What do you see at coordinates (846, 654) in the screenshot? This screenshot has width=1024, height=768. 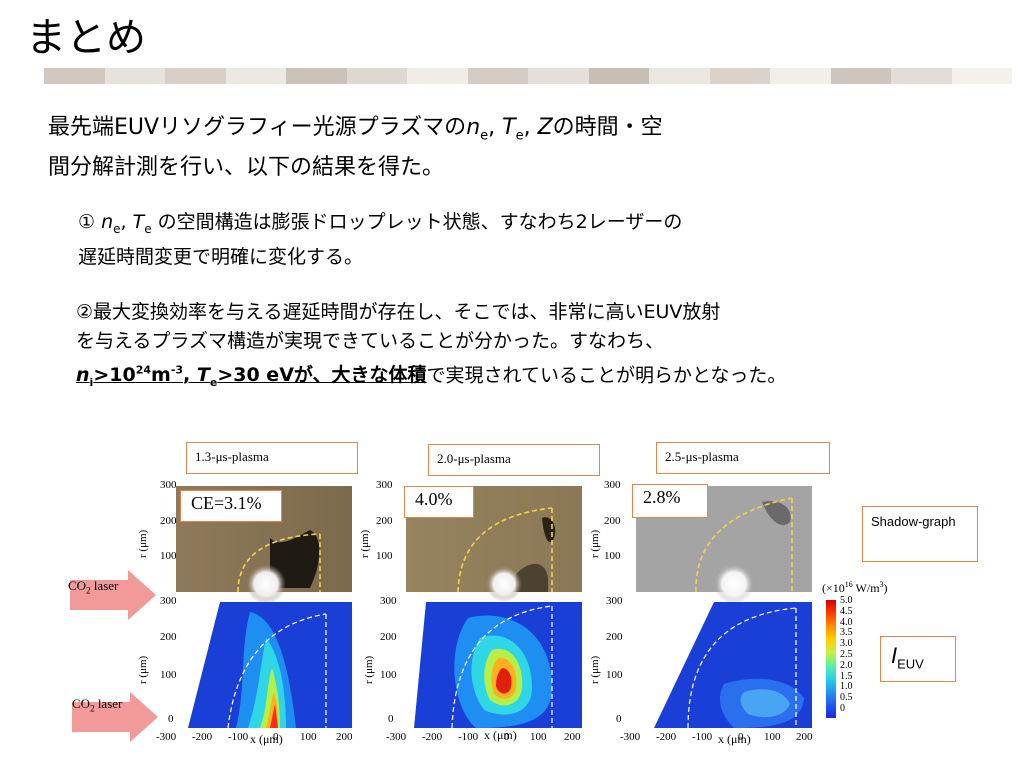 I see `colorbar-ticks: 5.0 4.5 4.0 3.5 3.0 2.5 2.0 1.5 1.0 0.5 0` at bounding box center [846, 654].